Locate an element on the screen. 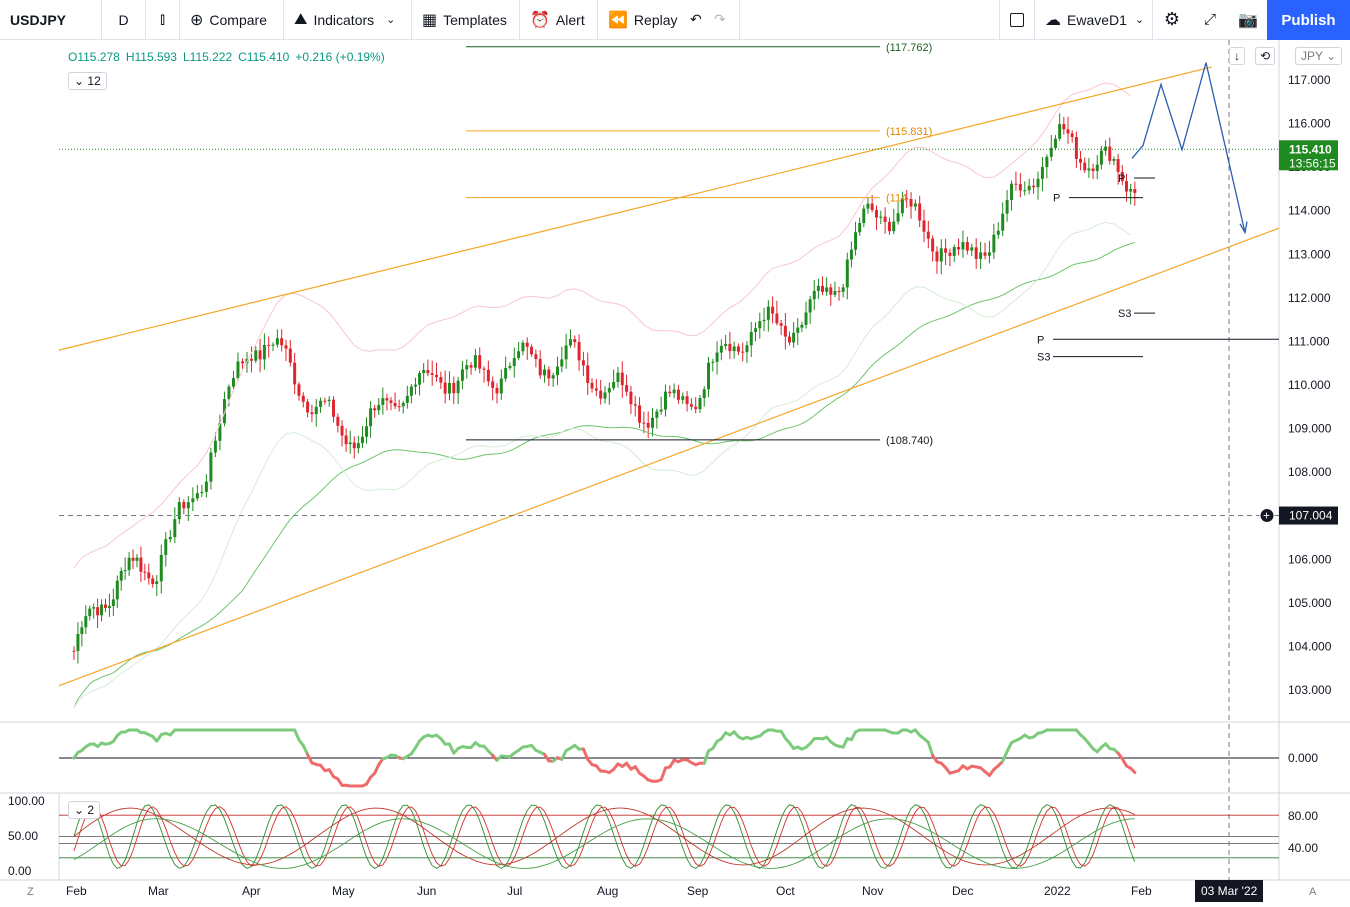 This screenshot has width=1350, height=907. level-label-bottom: (108.740) is located at coordinates (909, 441).